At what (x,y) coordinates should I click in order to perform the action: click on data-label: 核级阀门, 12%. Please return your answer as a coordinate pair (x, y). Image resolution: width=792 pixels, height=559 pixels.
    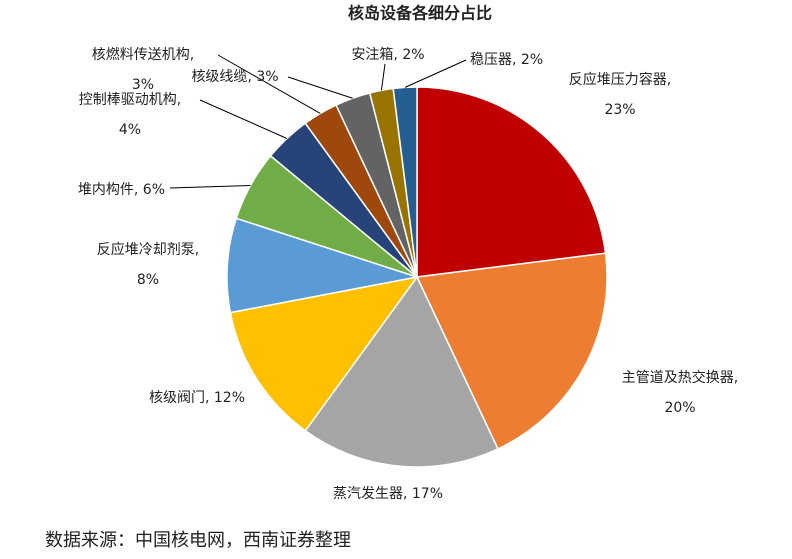
    Looking at the image, I should click on (197, 398).